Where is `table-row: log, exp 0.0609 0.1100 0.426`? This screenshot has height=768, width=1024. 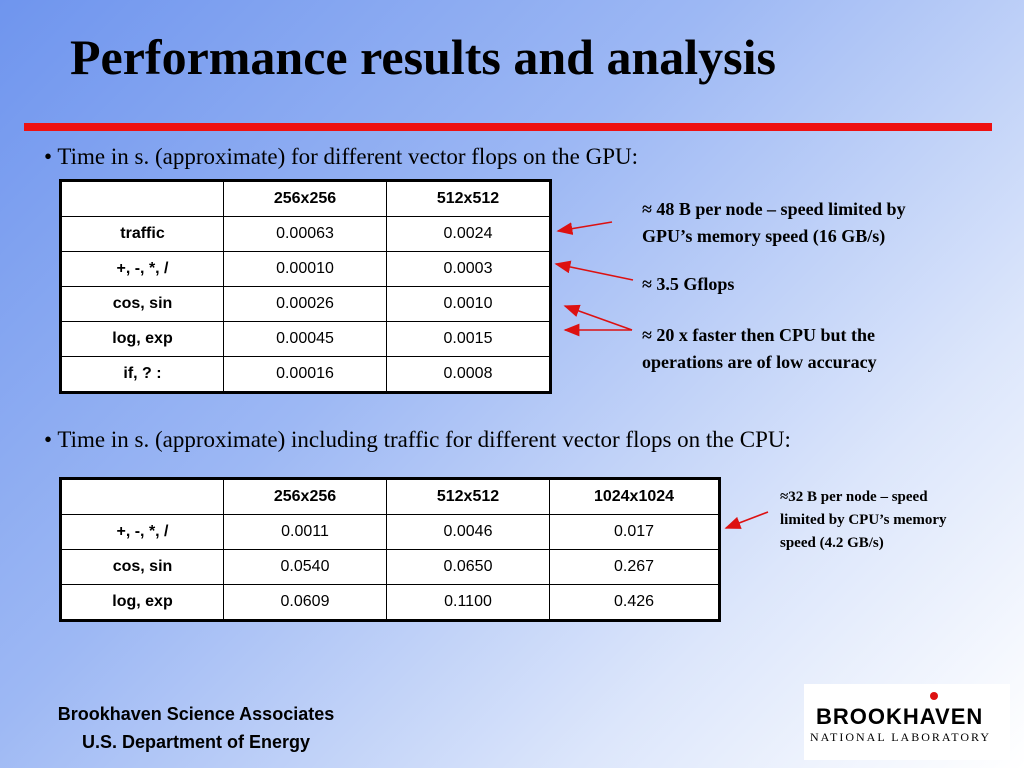
table-row: log, exp 0.0609 0.1100 0.426 is located at coordinates (390, 602).